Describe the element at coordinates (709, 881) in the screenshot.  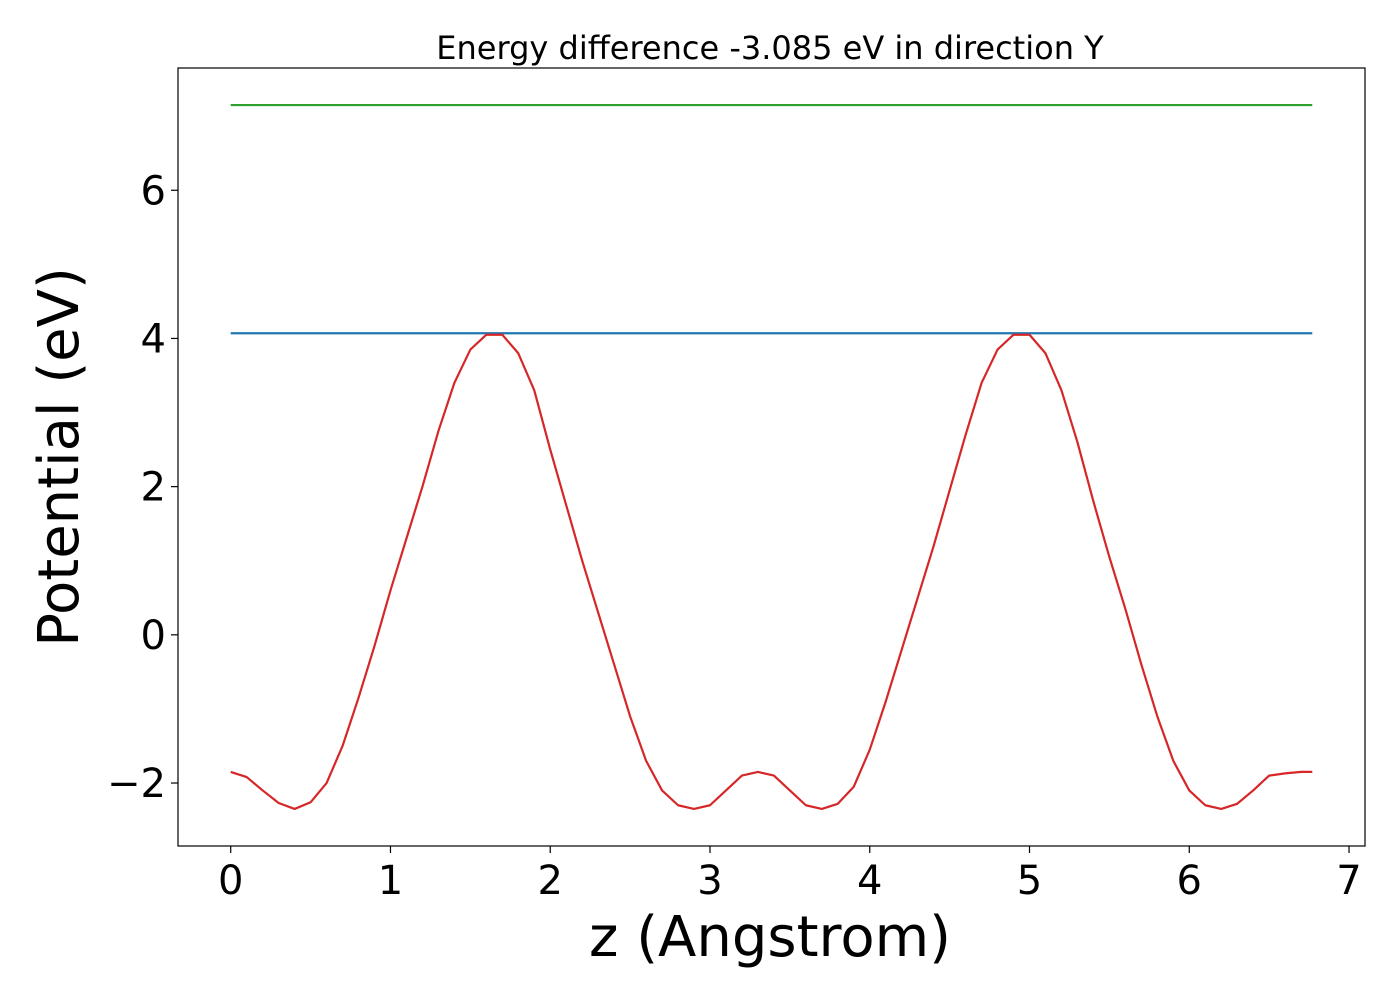
I see `x-tick-label: 3` at that location.